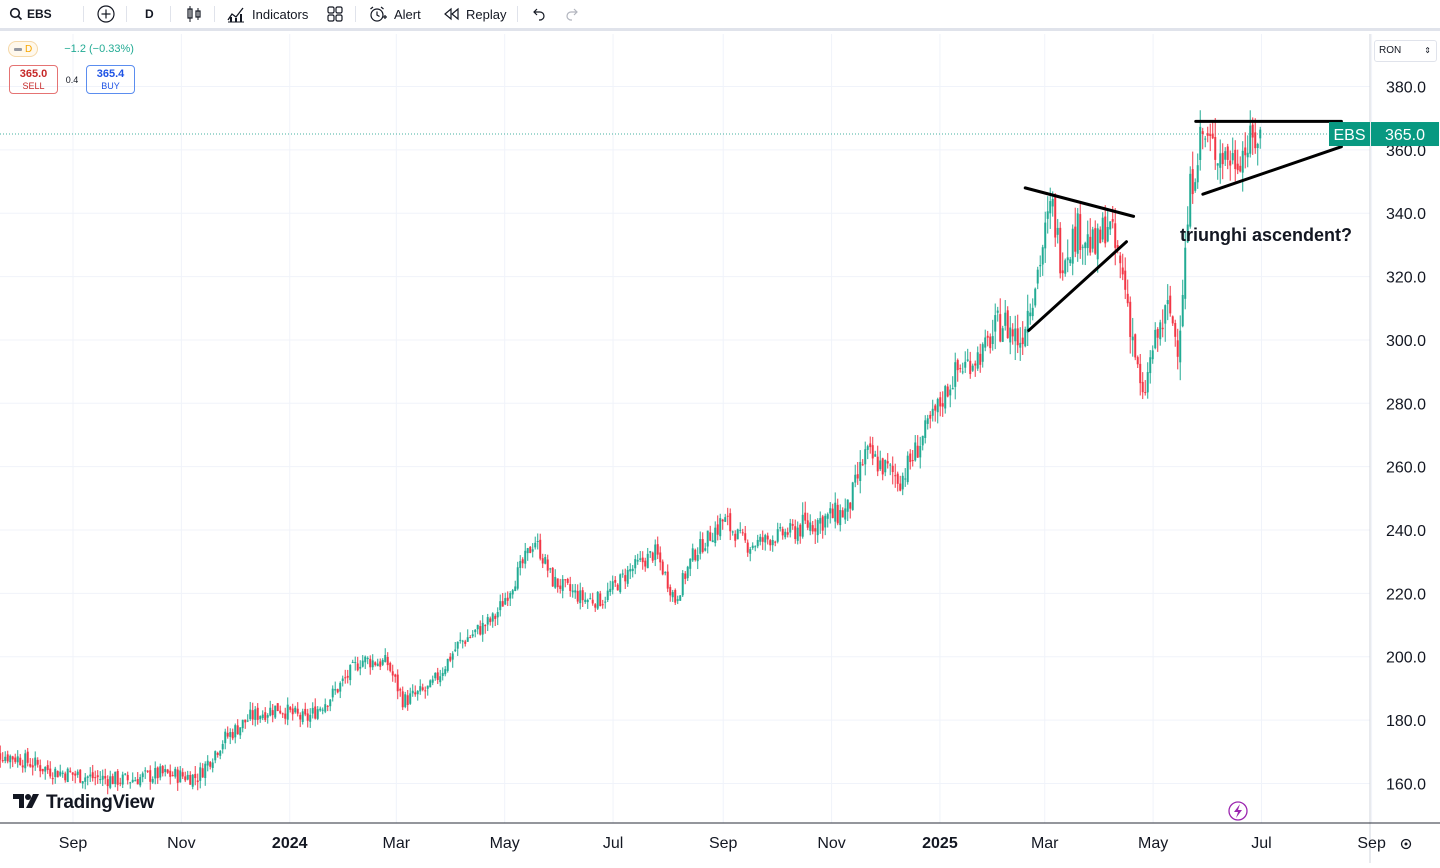 The height and width of the screenshot is (868, 1440). What do you see at coordinates (83, 803) in the screenshot?
I see `tradingview-logo: TradingView` at bounding box center [83, 803].